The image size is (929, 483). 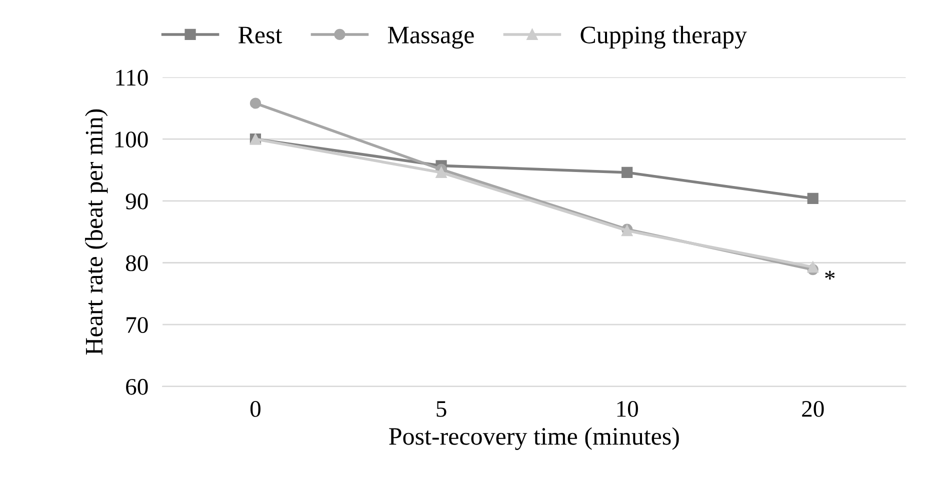 I want to click on legend-label: Massage, so click(x=431, y=37).